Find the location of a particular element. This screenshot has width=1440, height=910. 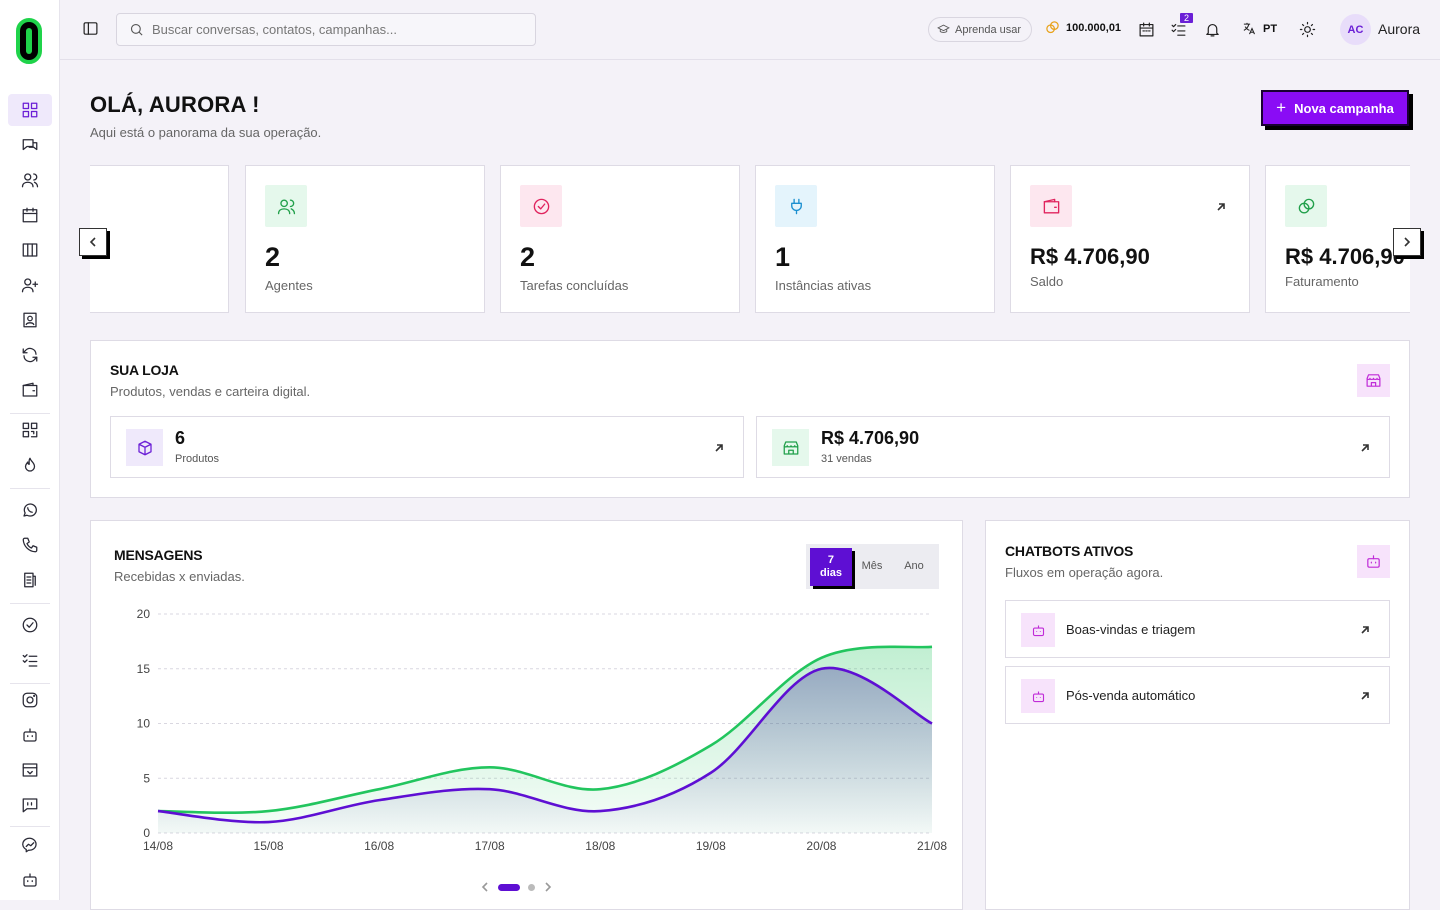

tasks-icon is located at coordinates (1178, 29).